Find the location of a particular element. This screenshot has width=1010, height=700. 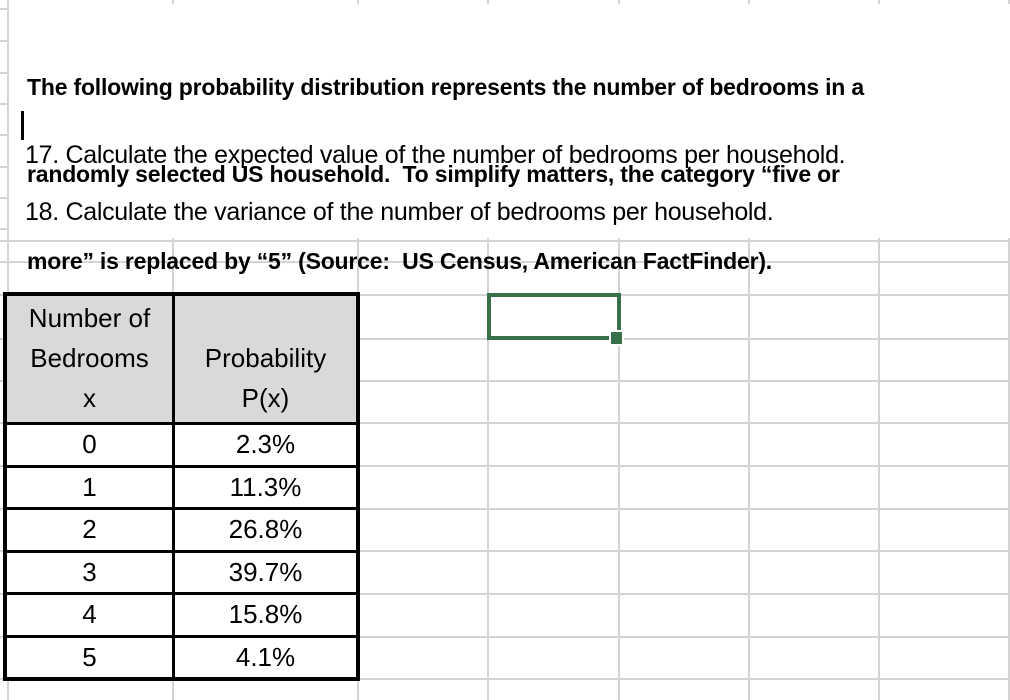

header-line: Number of is located at coordinates (89, 318).